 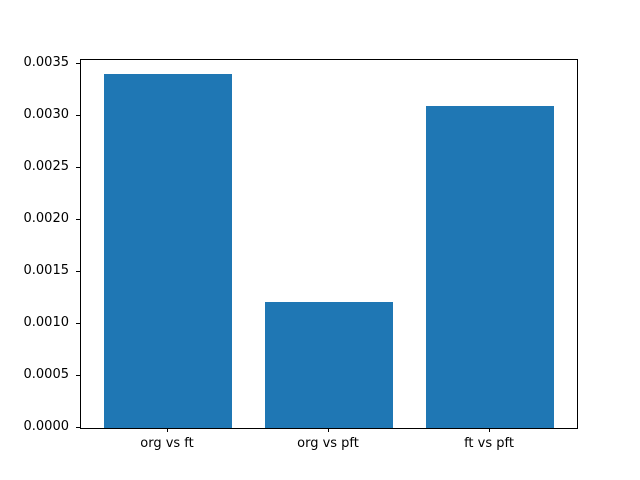 What do you see at coordinates (46, 218) in the screenshot?
I see `y-tick-label: 0.0020` at bounding box center [46, 218].